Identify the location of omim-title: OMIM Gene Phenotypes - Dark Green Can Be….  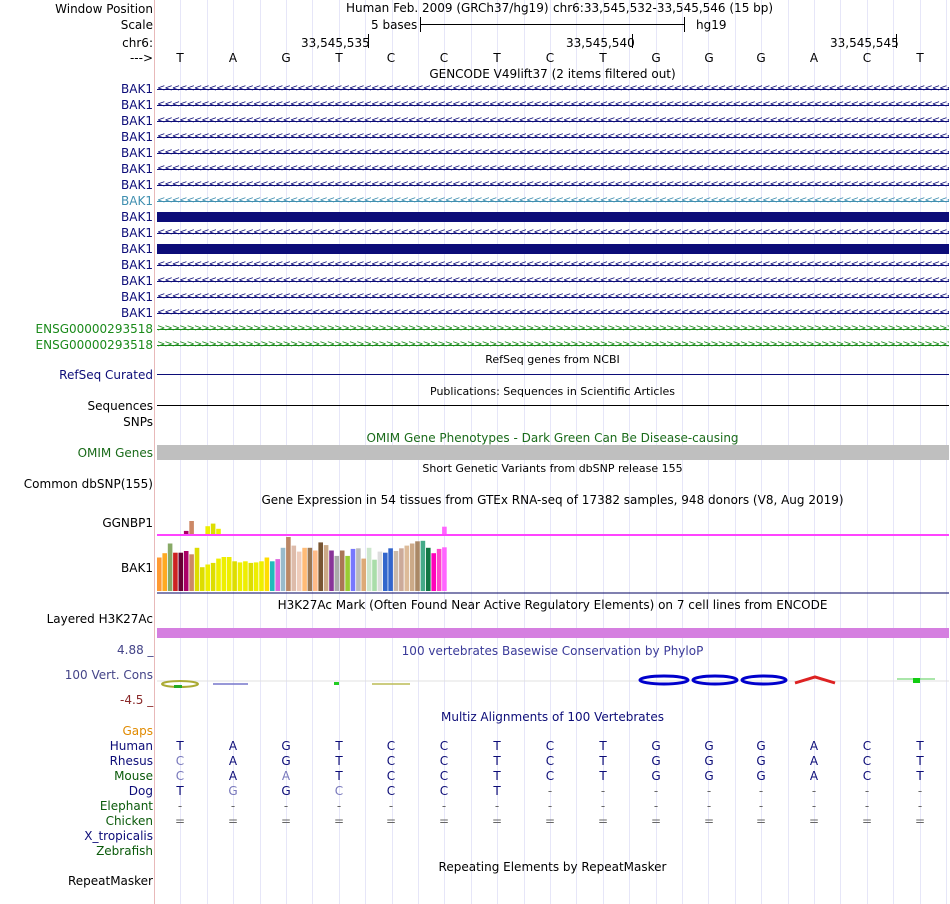
(552, 438).